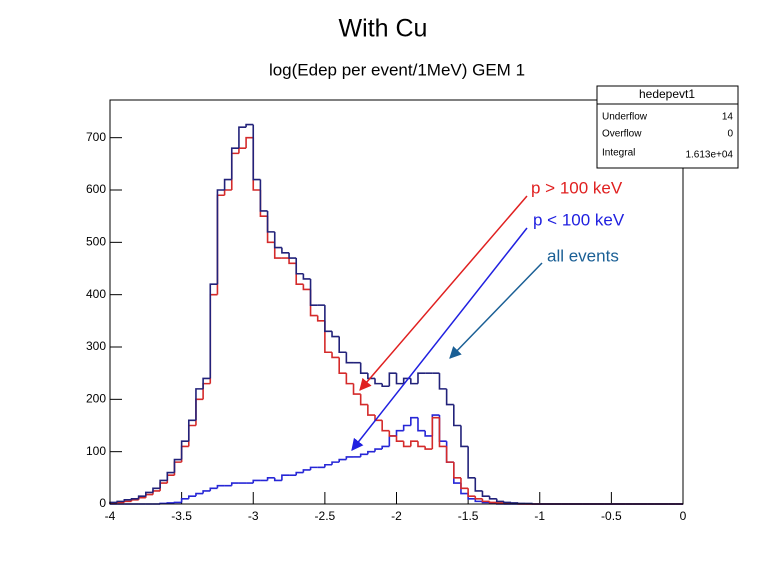  Describe the element at coordinates (397, 69) in the screenshot. I see `chart-subtitle: log(Edep per event/1MeV) GEM 1` at that location.